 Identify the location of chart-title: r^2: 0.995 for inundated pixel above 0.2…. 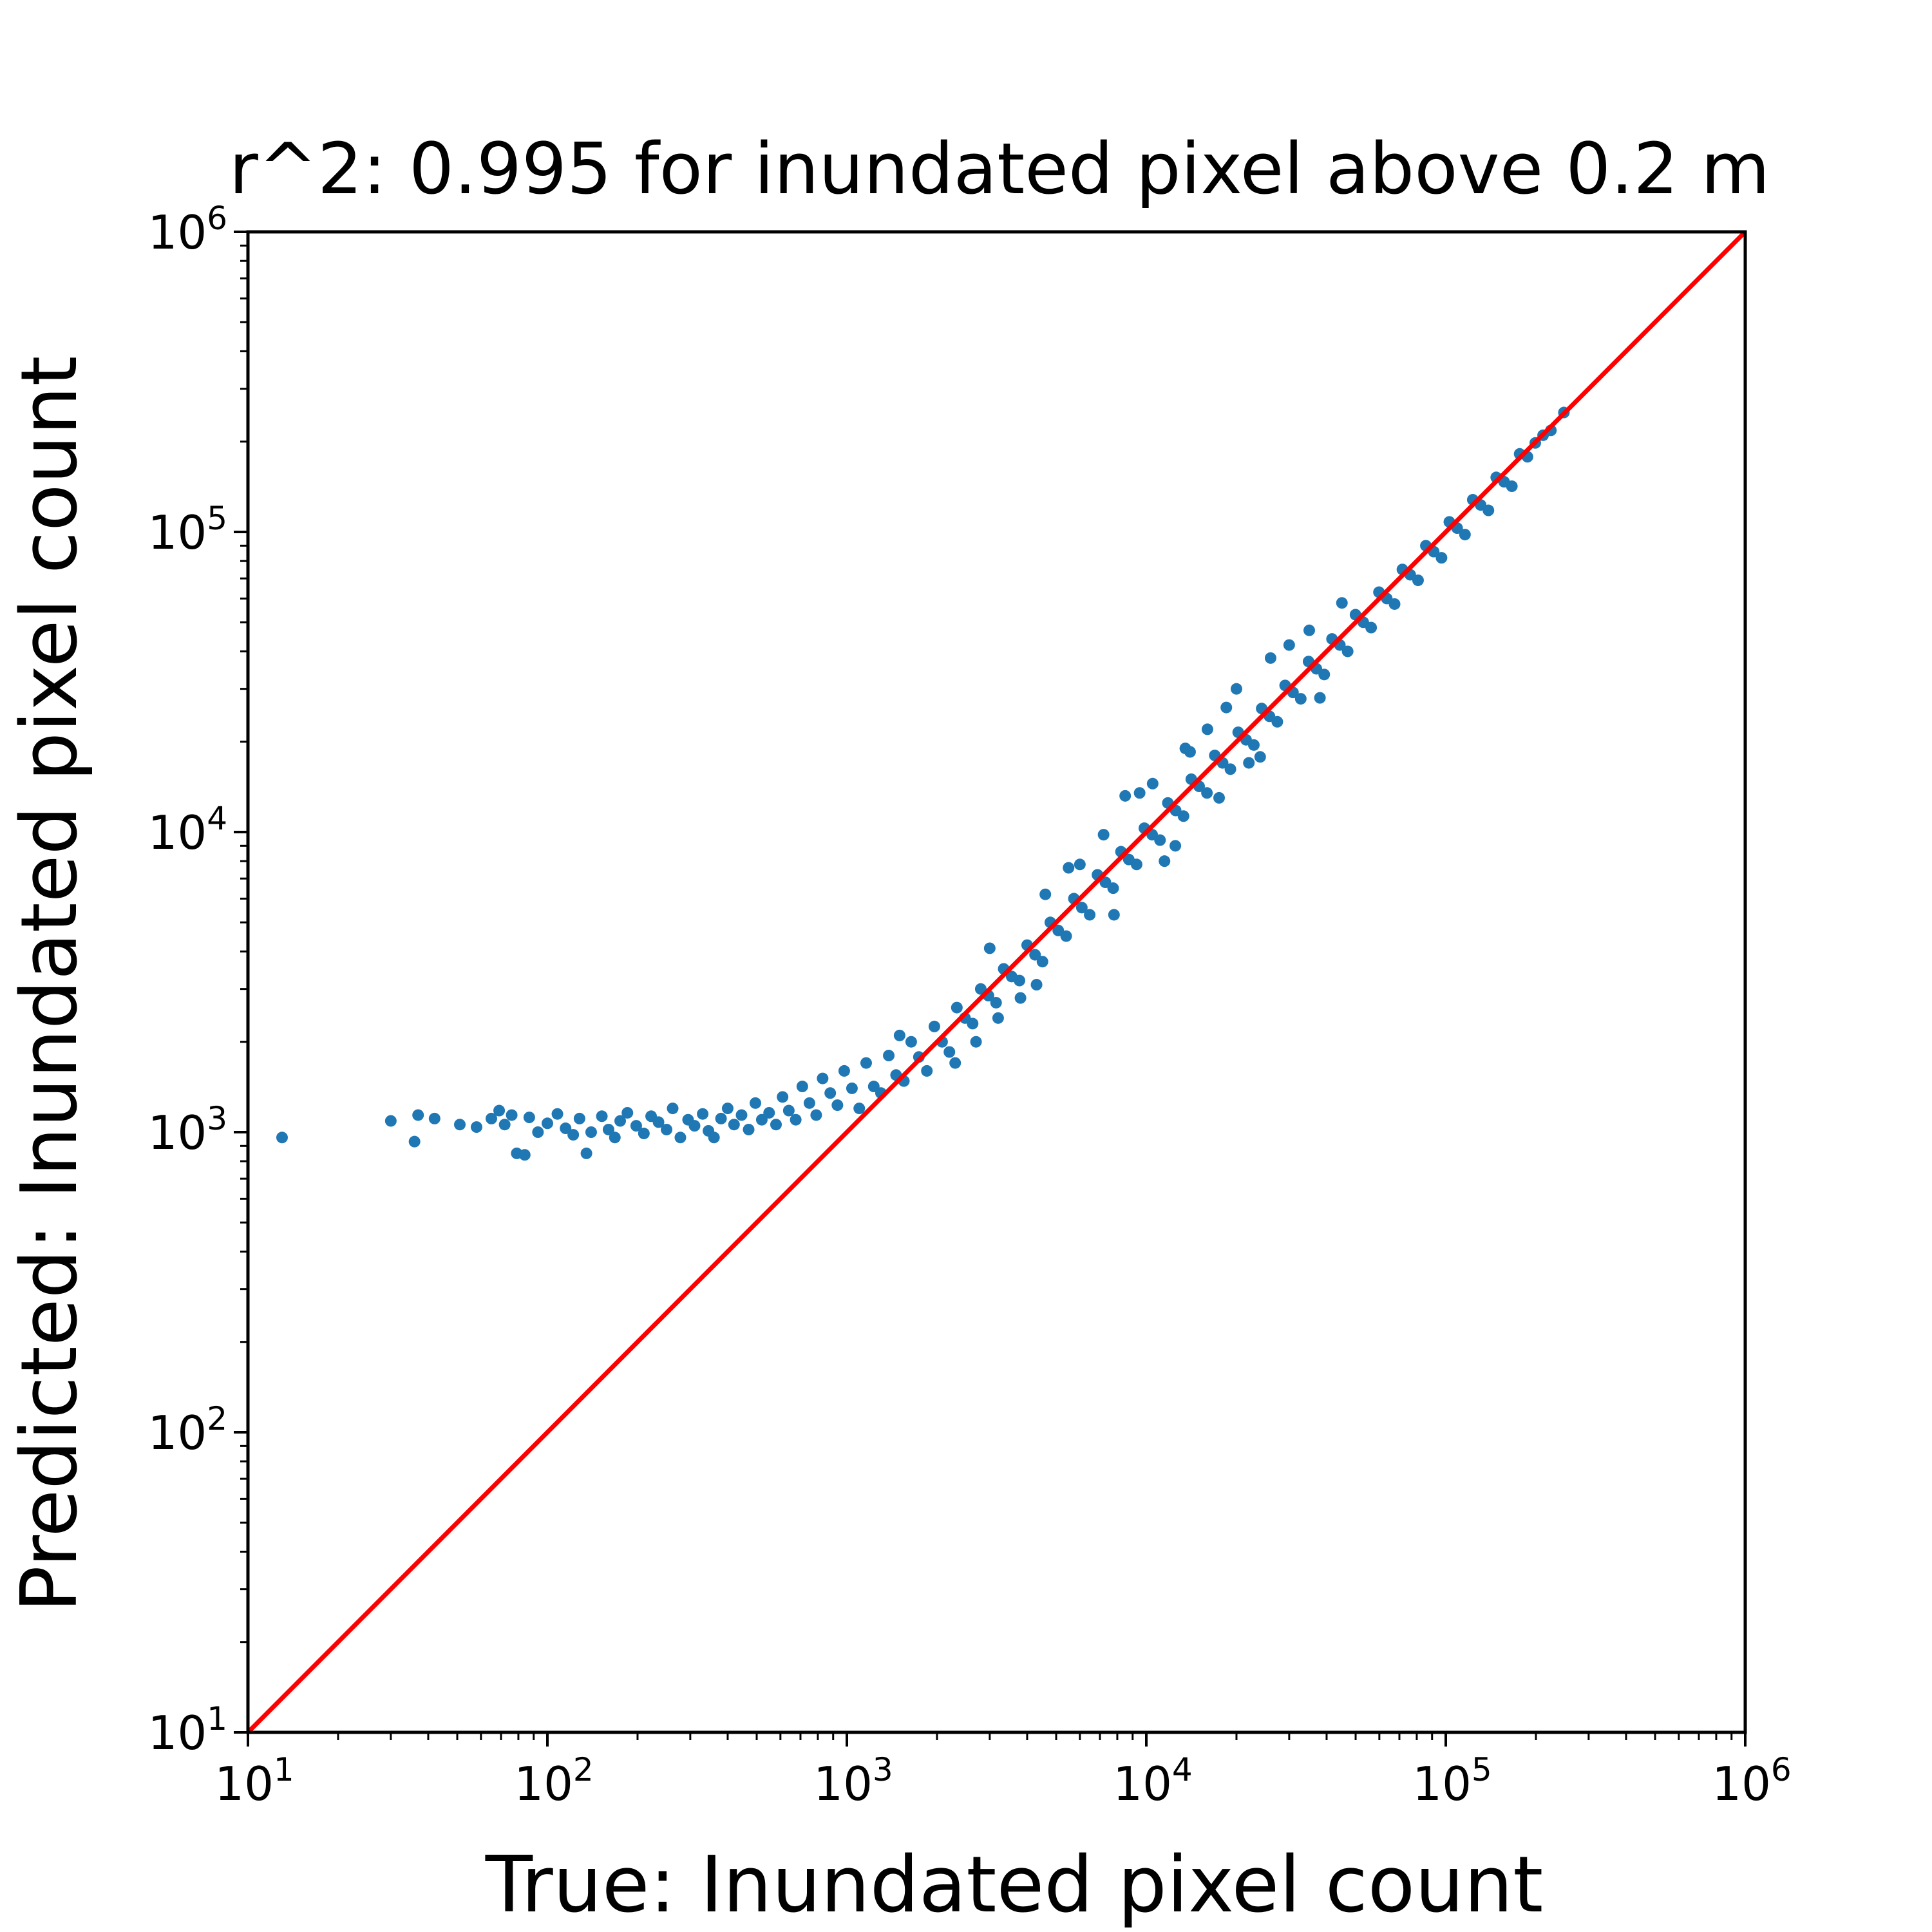
(1000, 169).